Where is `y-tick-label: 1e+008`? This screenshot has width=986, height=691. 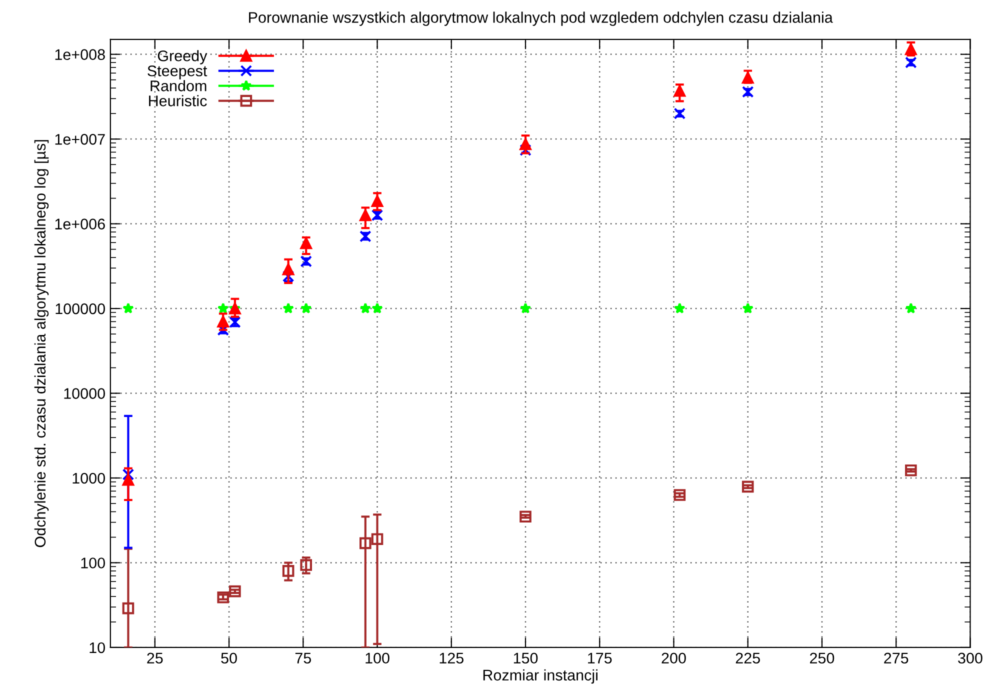
y-tick-label: 1e+008 is located at coordinates (80, 54).